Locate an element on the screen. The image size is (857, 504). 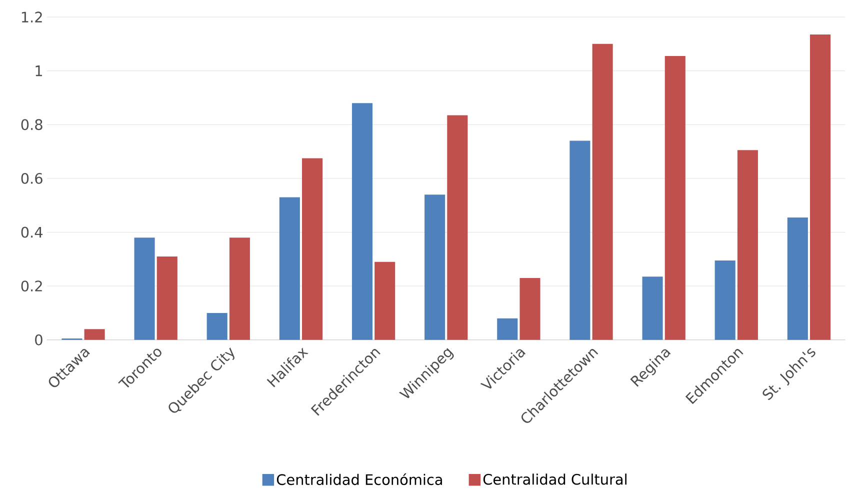
y-tick-label: 1 is located at coordinates (39, 70).